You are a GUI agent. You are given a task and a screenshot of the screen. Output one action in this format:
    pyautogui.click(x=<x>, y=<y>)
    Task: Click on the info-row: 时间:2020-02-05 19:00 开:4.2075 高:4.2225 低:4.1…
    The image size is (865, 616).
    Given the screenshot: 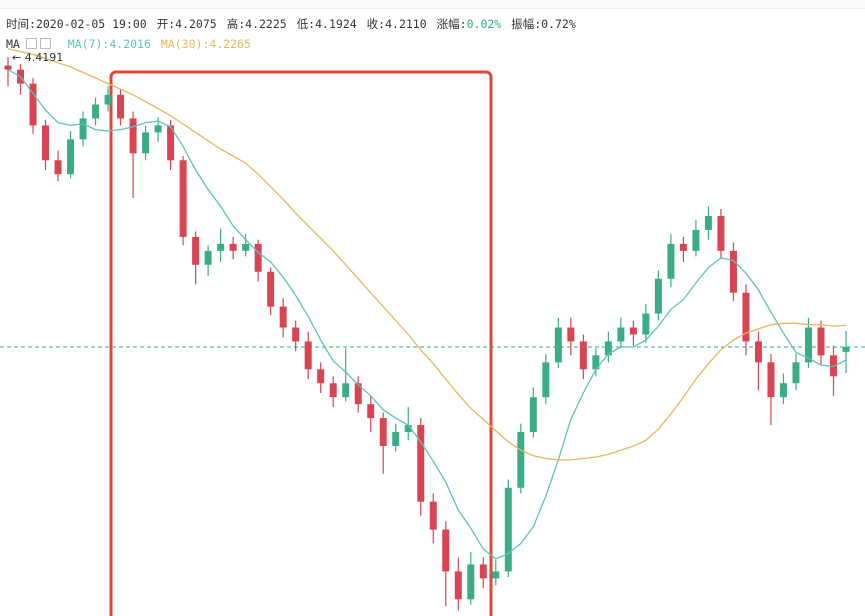 What is the action you would take?
    pyautogui.click(x=296, y=24)
    